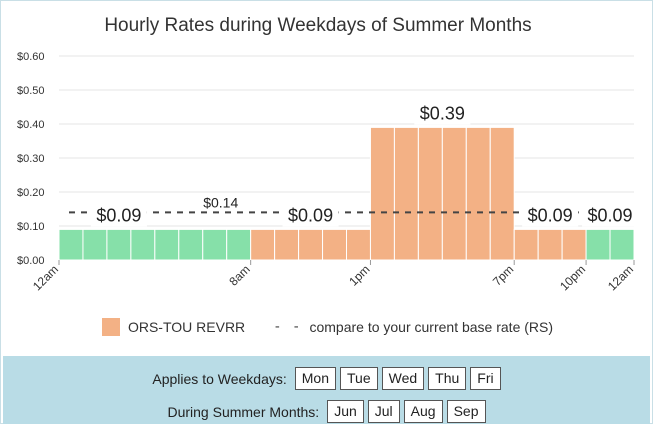 The width and height of the screenshot is (653, 424). What do you see at coordinates (31, 193) in the screenshot?
I see `y-tick-label: $0.20` at bounding box center [31, 193].